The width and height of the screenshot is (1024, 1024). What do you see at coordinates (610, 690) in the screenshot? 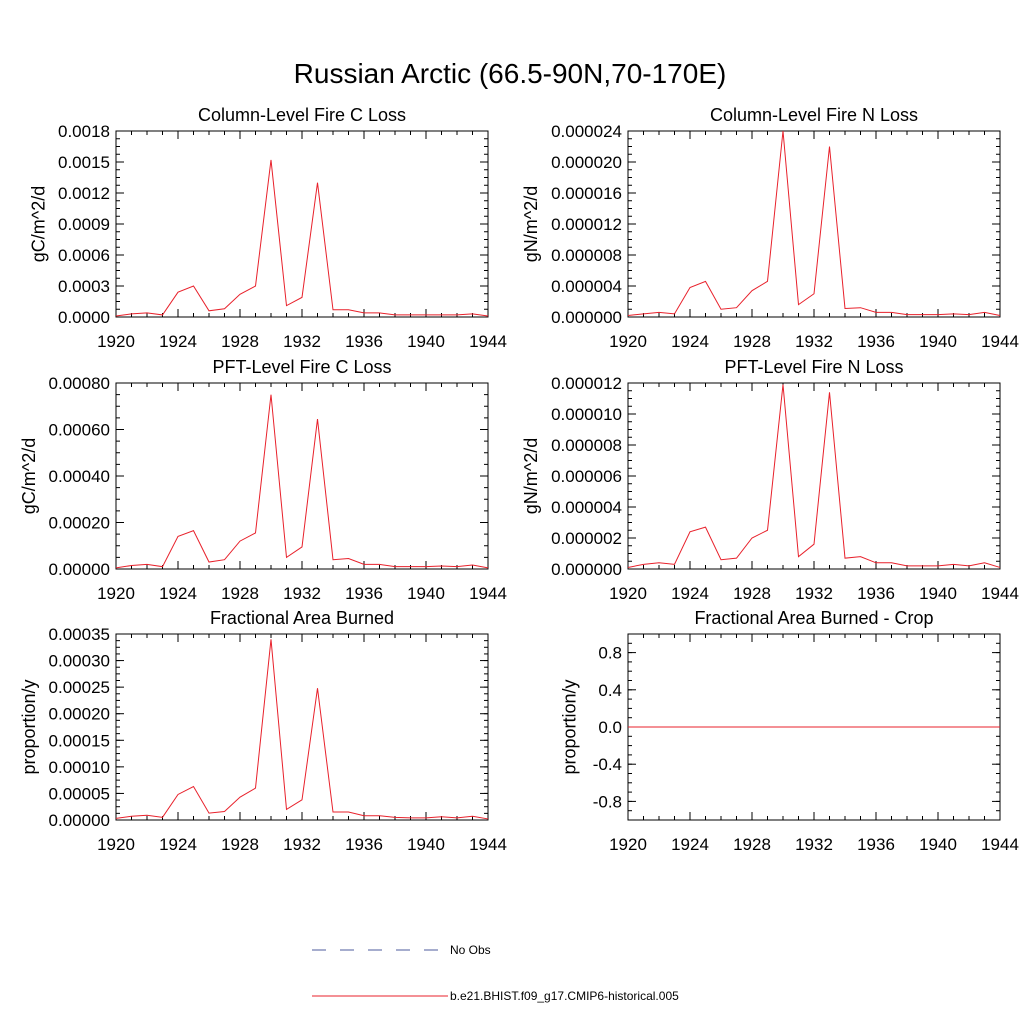
I see `y-tick-label: 0.4` at bounding box center [610, 690].